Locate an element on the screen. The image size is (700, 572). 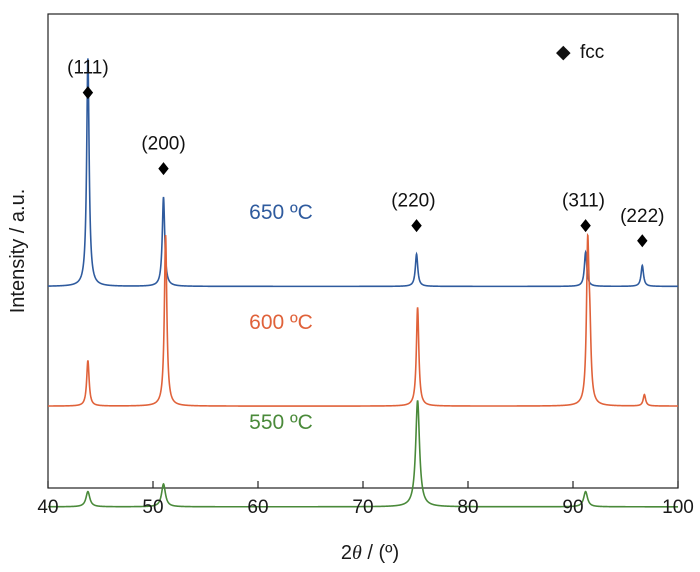
peak-label-4: (222) is located at coordinates (642, 216).